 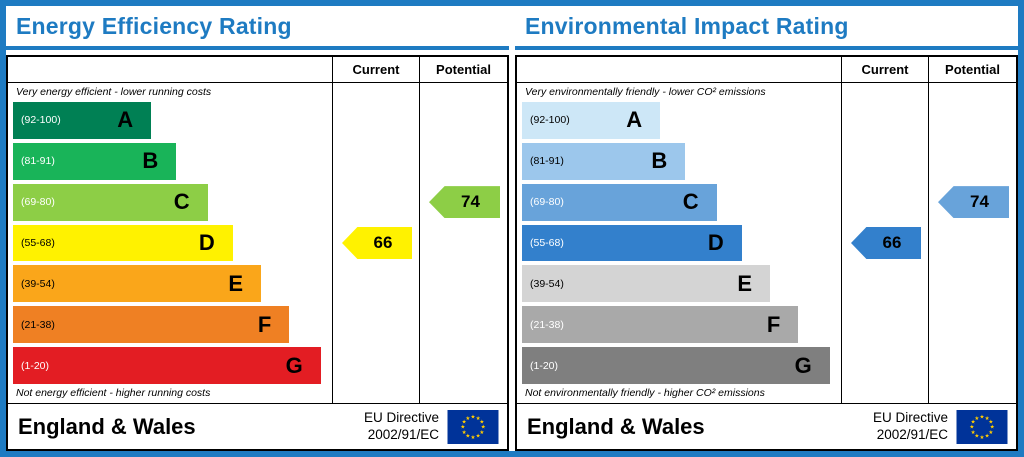 What do you see at coordinates (619, 202) in the screenshot?
I see `band-bar: (69-80) C` at bounding box center [619, 202].